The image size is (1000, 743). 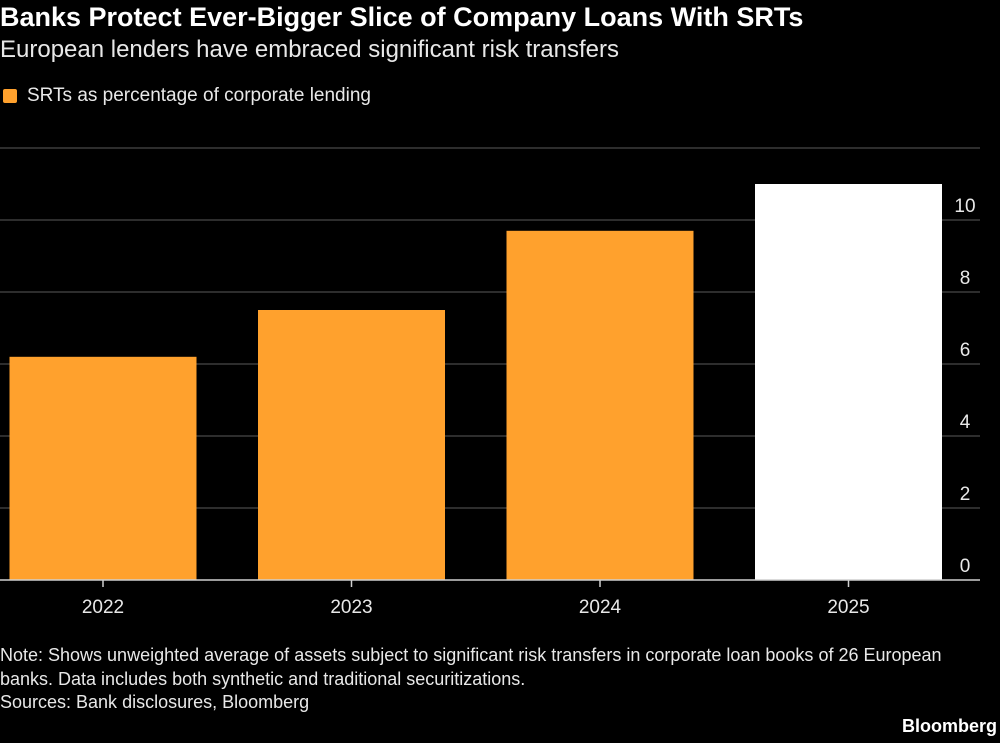 I want to click on bloomberg-logo: Bloomberg, so click(x=949, y=726).